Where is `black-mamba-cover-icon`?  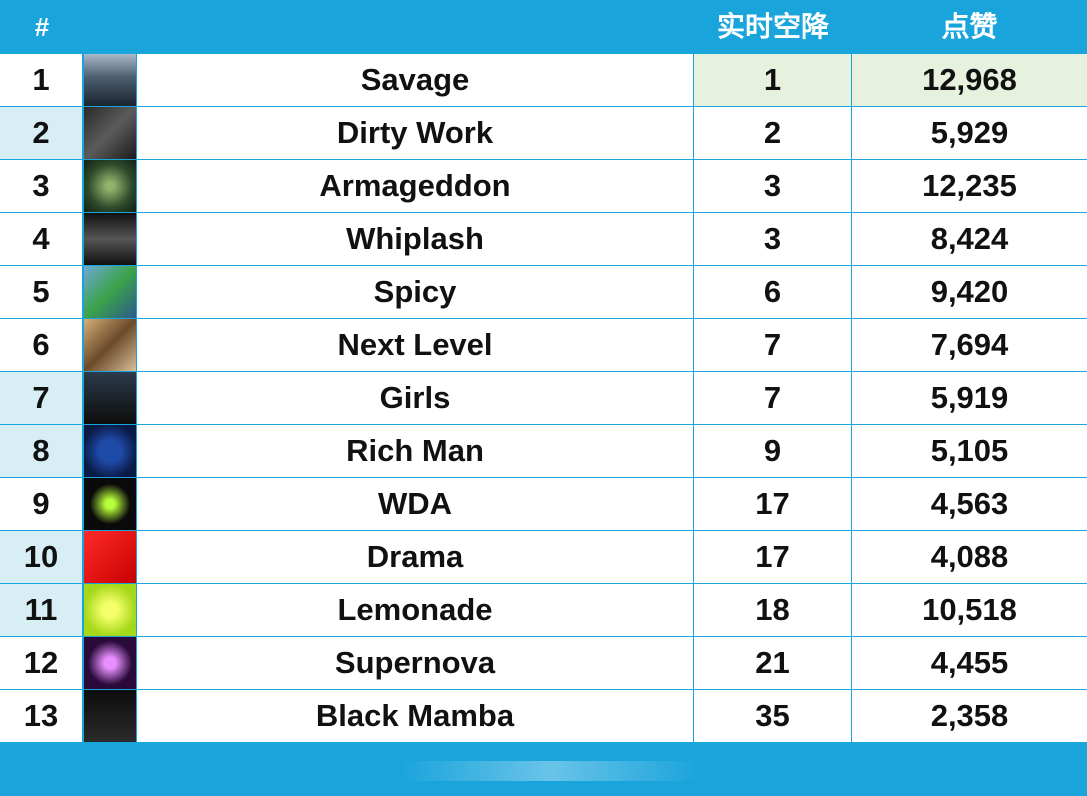
black-mamba-cover-icon is located at coordinates (110, 716).